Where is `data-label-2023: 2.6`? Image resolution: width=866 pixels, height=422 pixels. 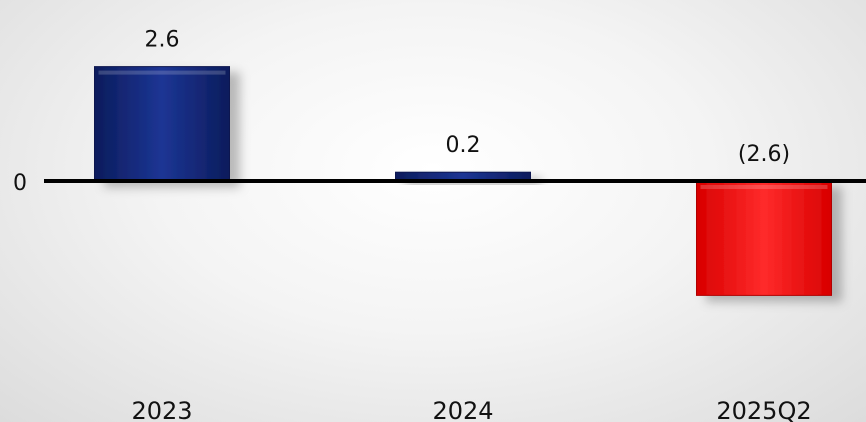 data-label-2023: 2.6 is located at coordinates (162, 40).